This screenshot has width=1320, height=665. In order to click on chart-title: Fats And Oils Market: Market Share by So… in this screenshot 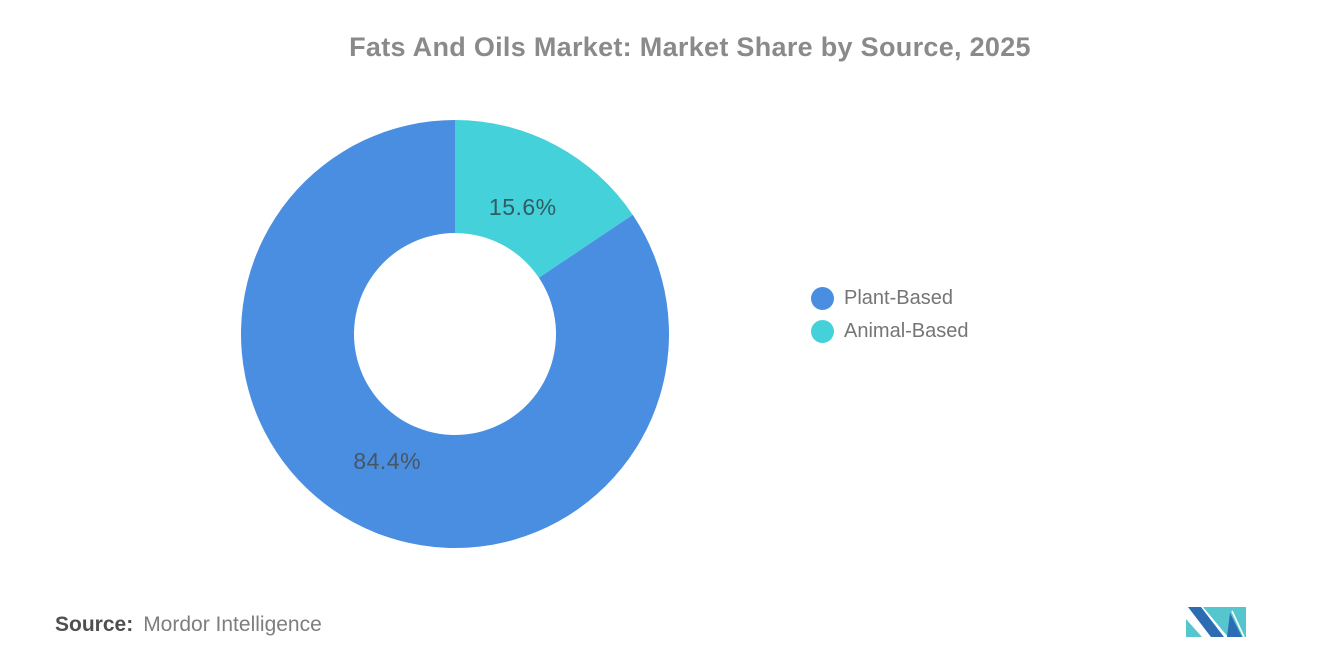, I will do `click(690, 47)`.